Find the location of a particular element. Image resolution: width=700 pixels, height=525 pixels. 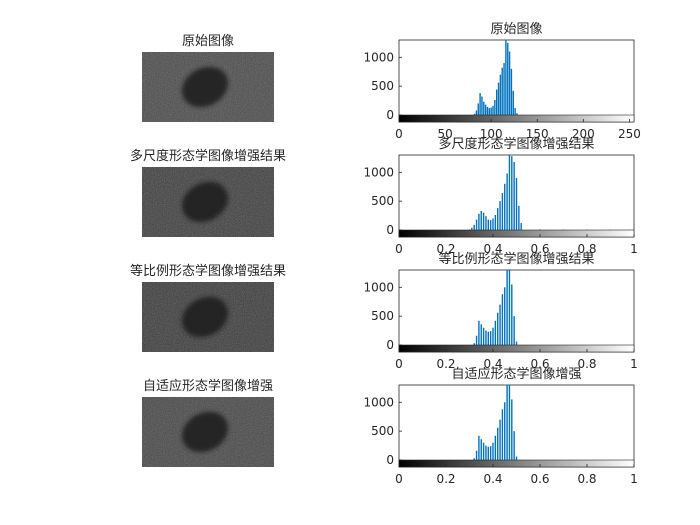

chart-title: 多尺度形态学图像增强结果 is located at coordinates (516, 144).